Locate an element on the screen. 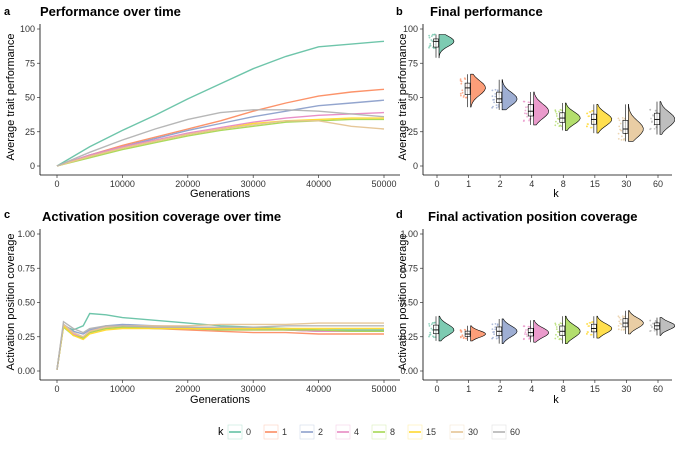 This screenshot has height=452, width=675. panel-a-ytick-label: 75 is located at coordinates (30, 63).